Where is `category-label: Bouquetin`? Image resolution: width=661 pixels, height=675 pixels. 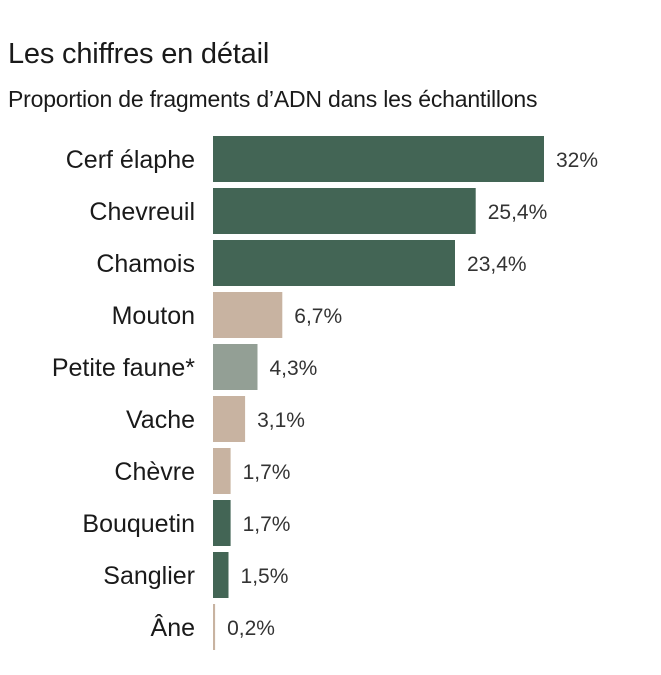 category-label: Bouquetin is located at coordinates (138, 524).